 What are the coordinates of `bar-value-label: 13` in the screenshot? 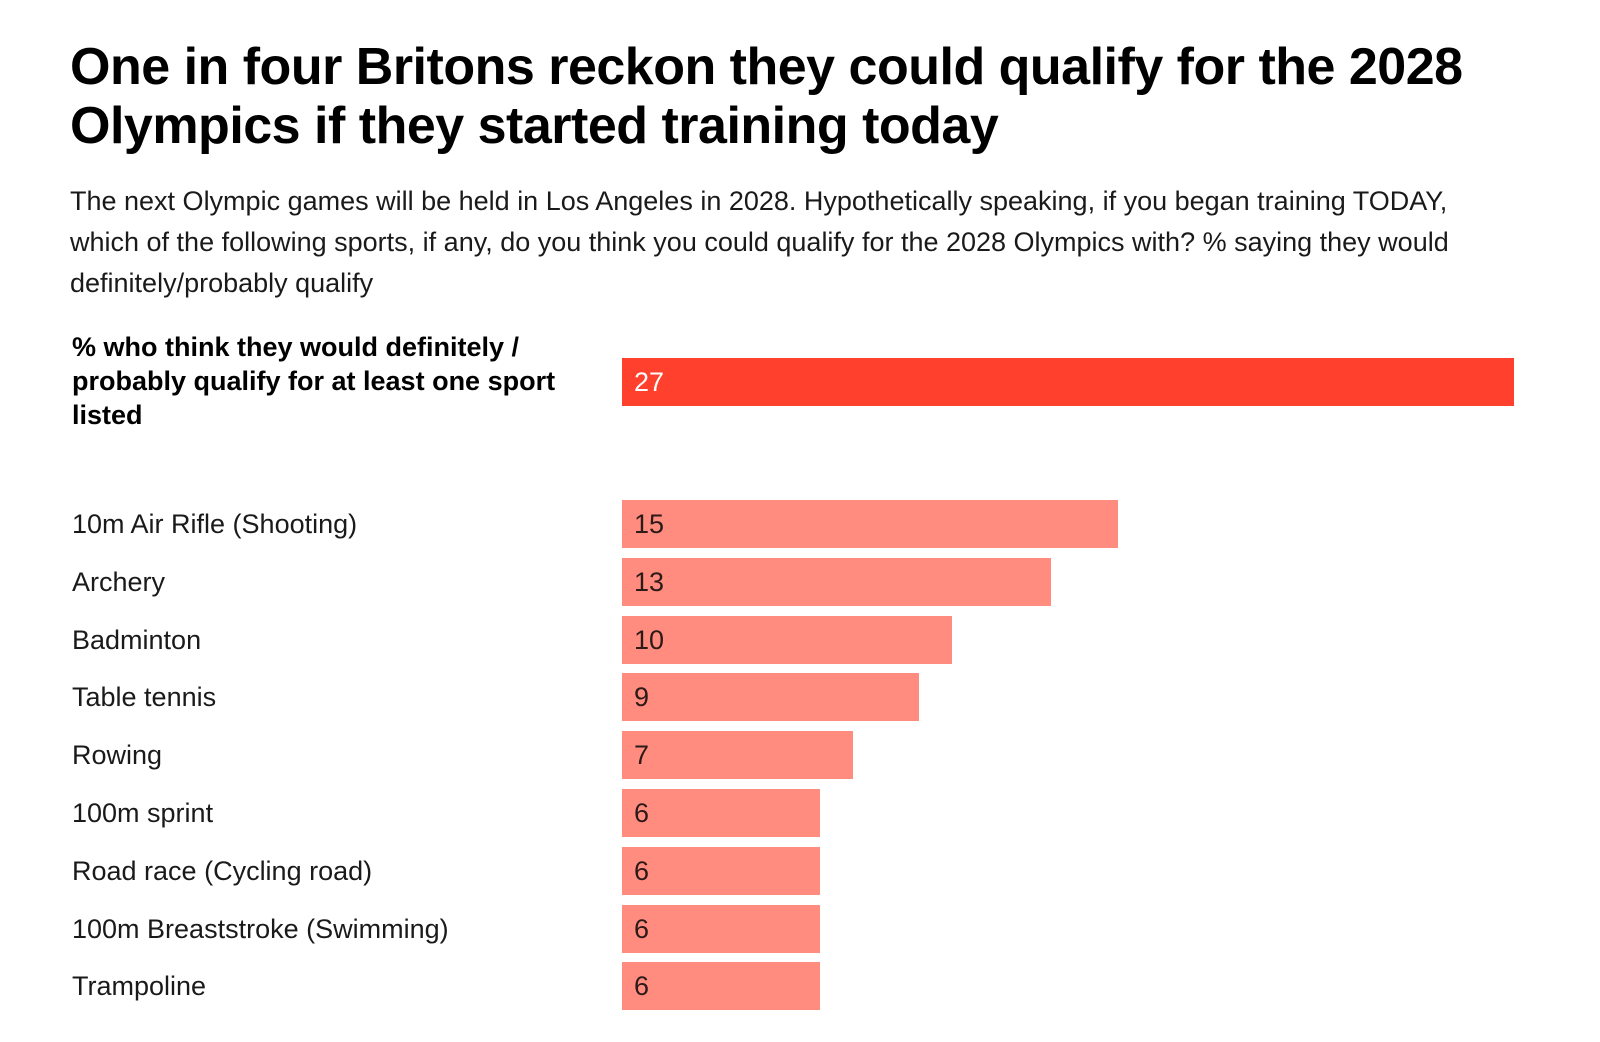 It's located at (649, 582).